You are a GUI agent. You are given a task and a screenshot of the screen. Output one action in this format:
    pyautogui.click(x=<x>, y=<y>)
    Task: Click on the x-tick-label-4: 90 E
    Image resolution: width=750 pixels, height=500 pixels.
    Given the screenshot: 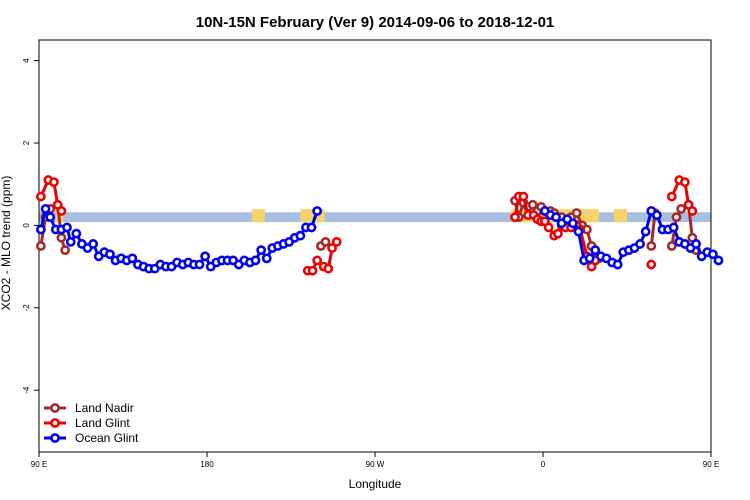 What is the action you would take?
    pyautogui.click(x=711, y=464)
    